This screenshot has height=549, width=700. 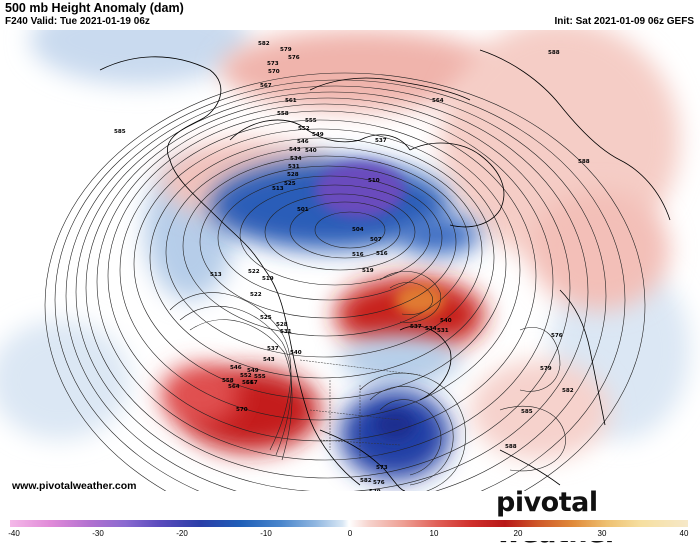 What do you see at coordinates (77, 21) in the screenshot?
I see `valid-time: F240 Valid: Tue 2021-01-19 06z` at bounding box center [77, 21].